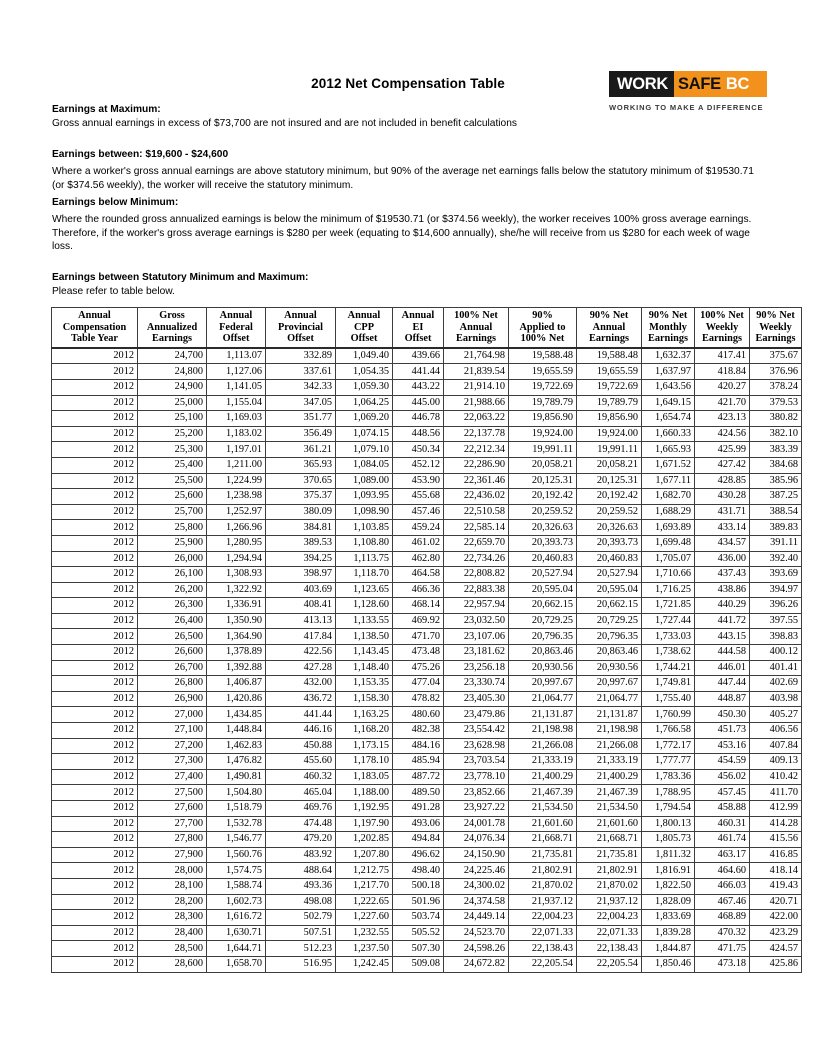  What do you see at coordinates (609, 933) in the screenshot?
I see `table-cell: 22,071.33` at bounding box center [609, 933].